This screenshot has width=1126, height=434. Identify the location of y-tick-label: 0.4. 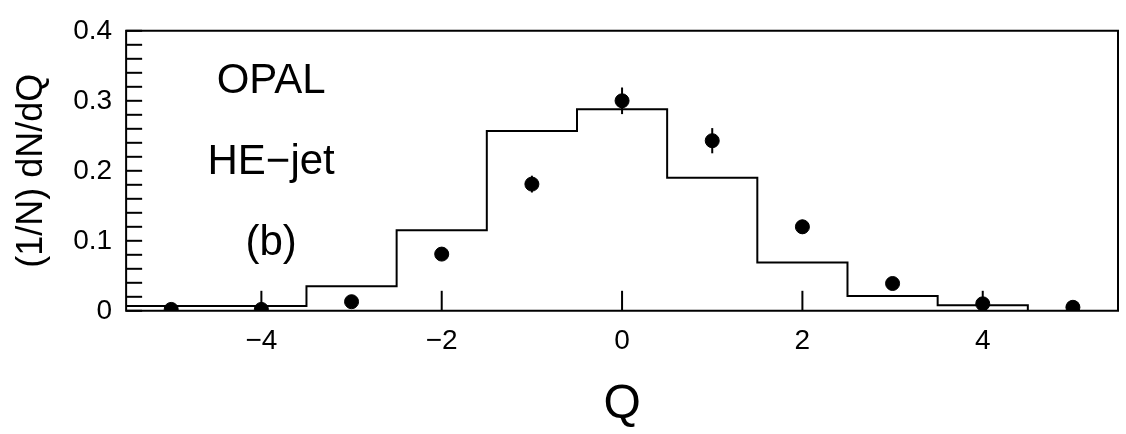
(93, 29).